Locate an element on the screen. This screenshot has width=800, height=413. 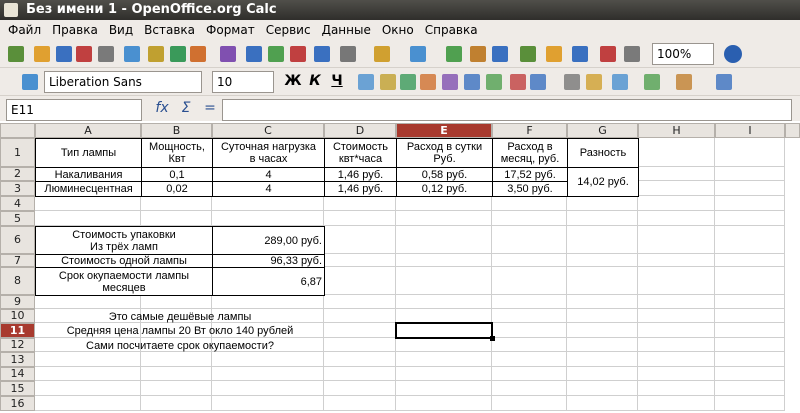
formula-button: = is located at coordinates (210, 108).